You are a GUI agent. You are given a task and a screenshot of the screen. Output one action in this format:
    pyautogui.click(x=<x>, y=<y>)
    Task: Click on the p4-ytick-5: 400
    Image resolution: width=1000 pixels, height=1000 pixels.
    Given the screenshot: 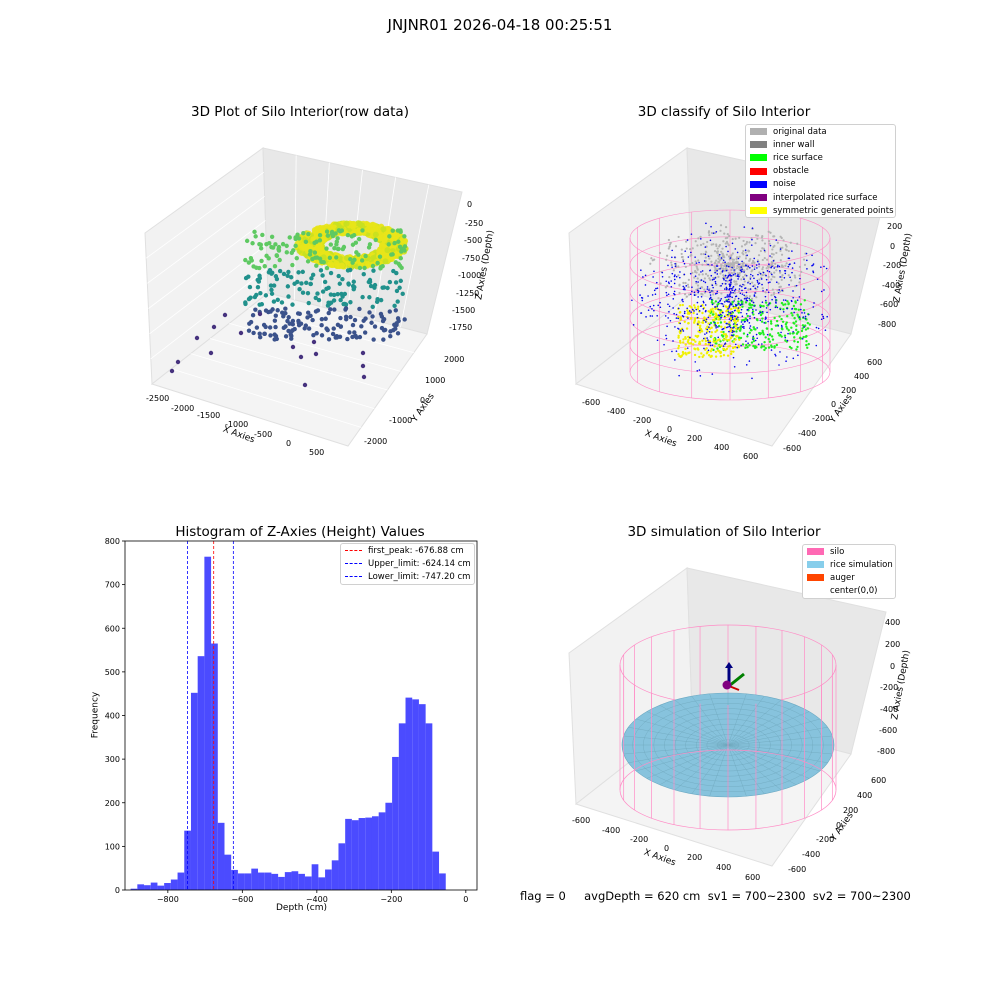 What is the action you would take?
    pyautogui.click(x=865, y=795)
    